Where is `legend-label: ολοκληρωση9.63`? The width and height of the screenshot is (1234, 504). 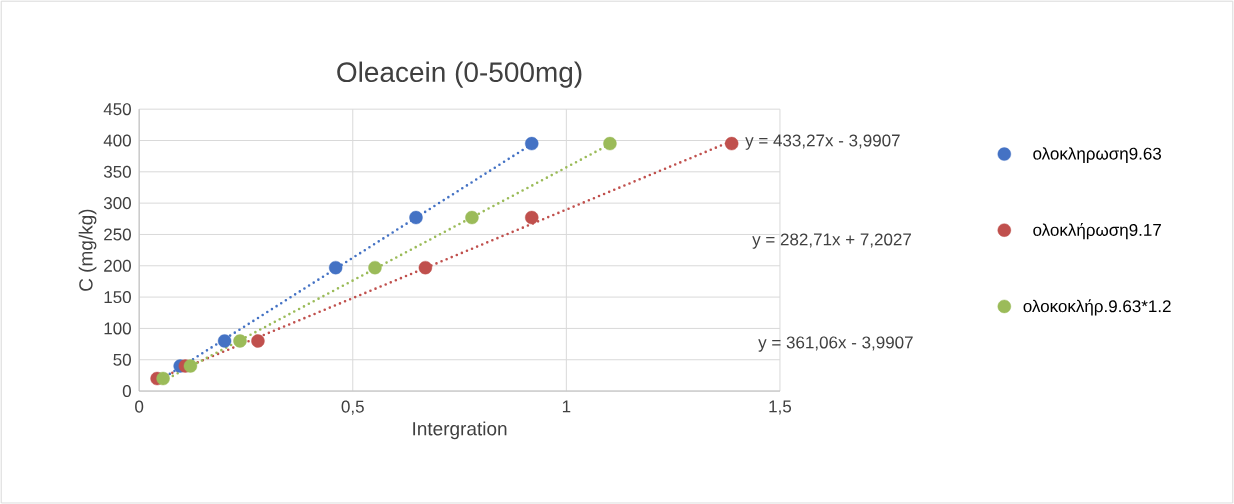
legend-label: ολοκληρωση9.63 is located at coordinates (1097, 155).